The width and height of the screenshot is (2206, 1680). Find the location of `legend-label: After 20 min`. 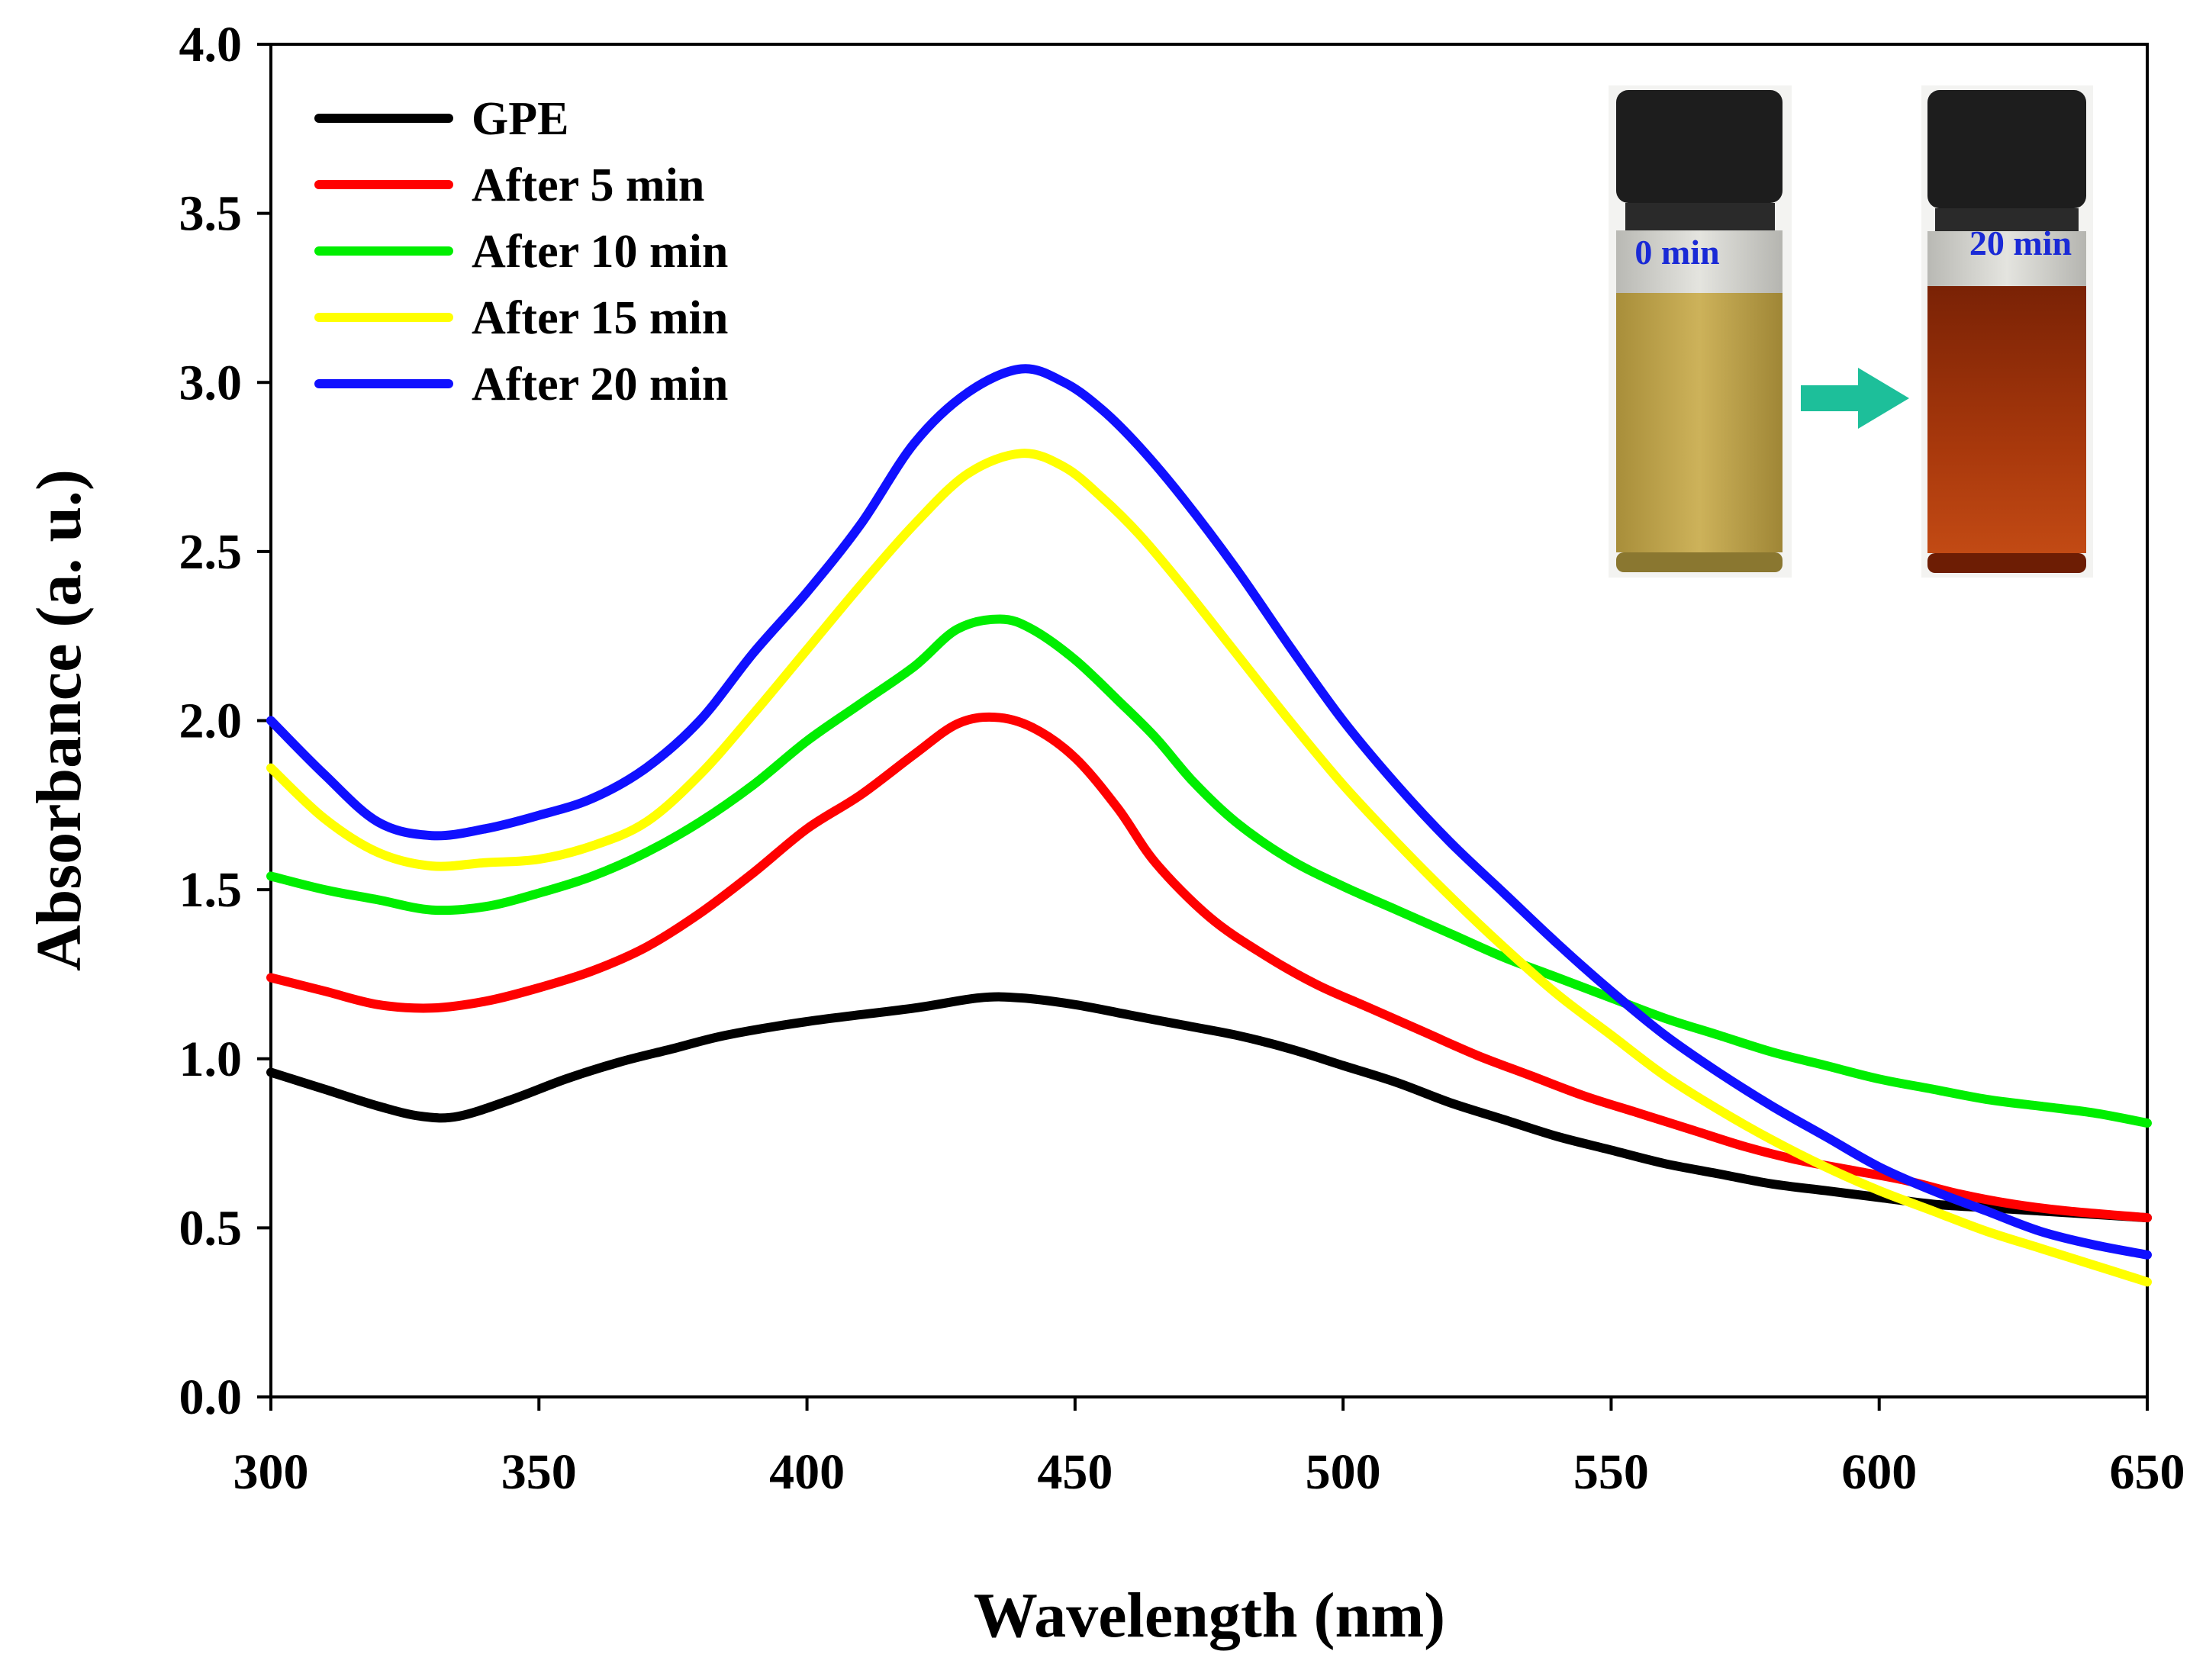

legend-label: After 20 min is located at coordinates (600, 384).